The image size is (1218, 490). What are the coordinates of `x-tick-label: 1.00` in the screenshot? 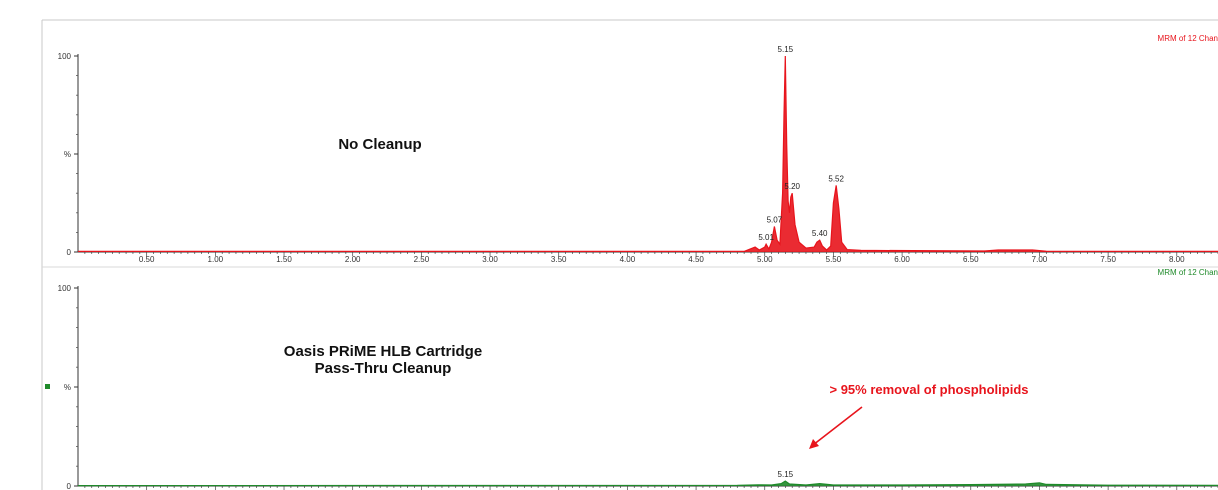 It's located at (216, 259).